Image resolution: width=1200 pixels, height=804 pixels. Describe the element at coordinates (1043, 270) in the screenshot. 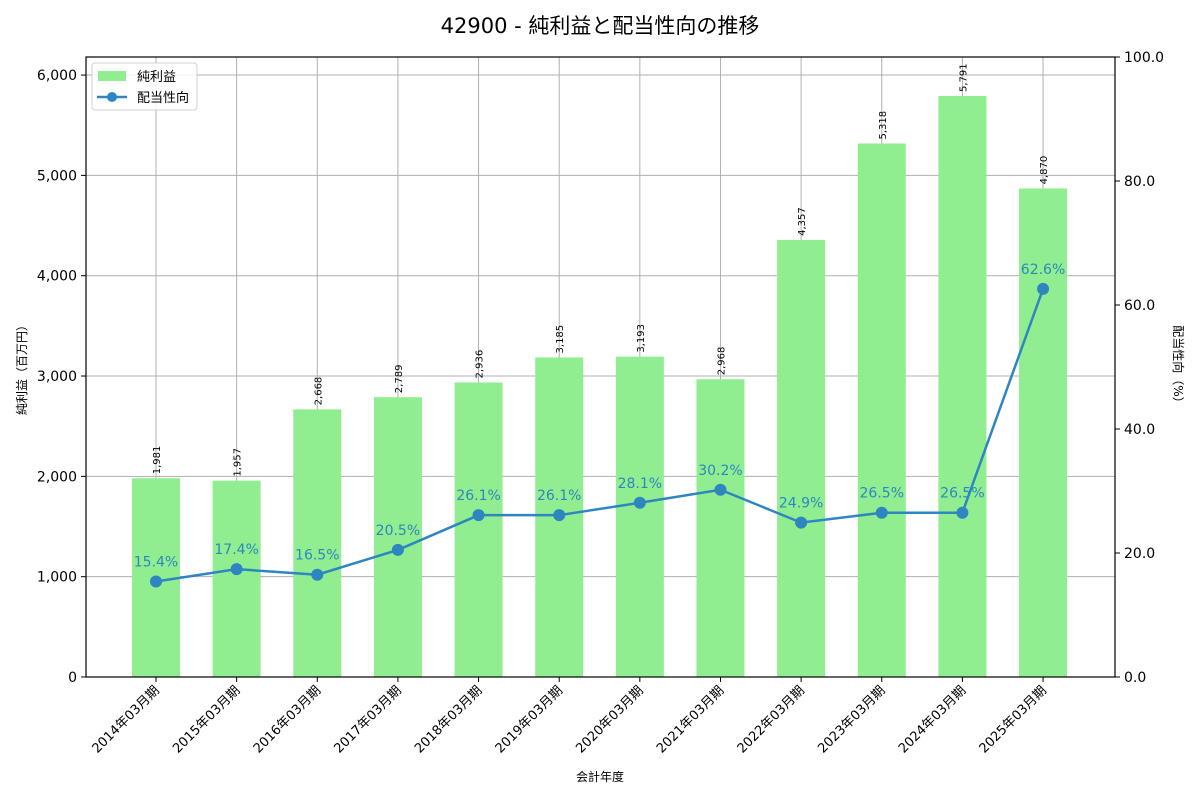

I see `line-value-label: 62.6%` at that location.